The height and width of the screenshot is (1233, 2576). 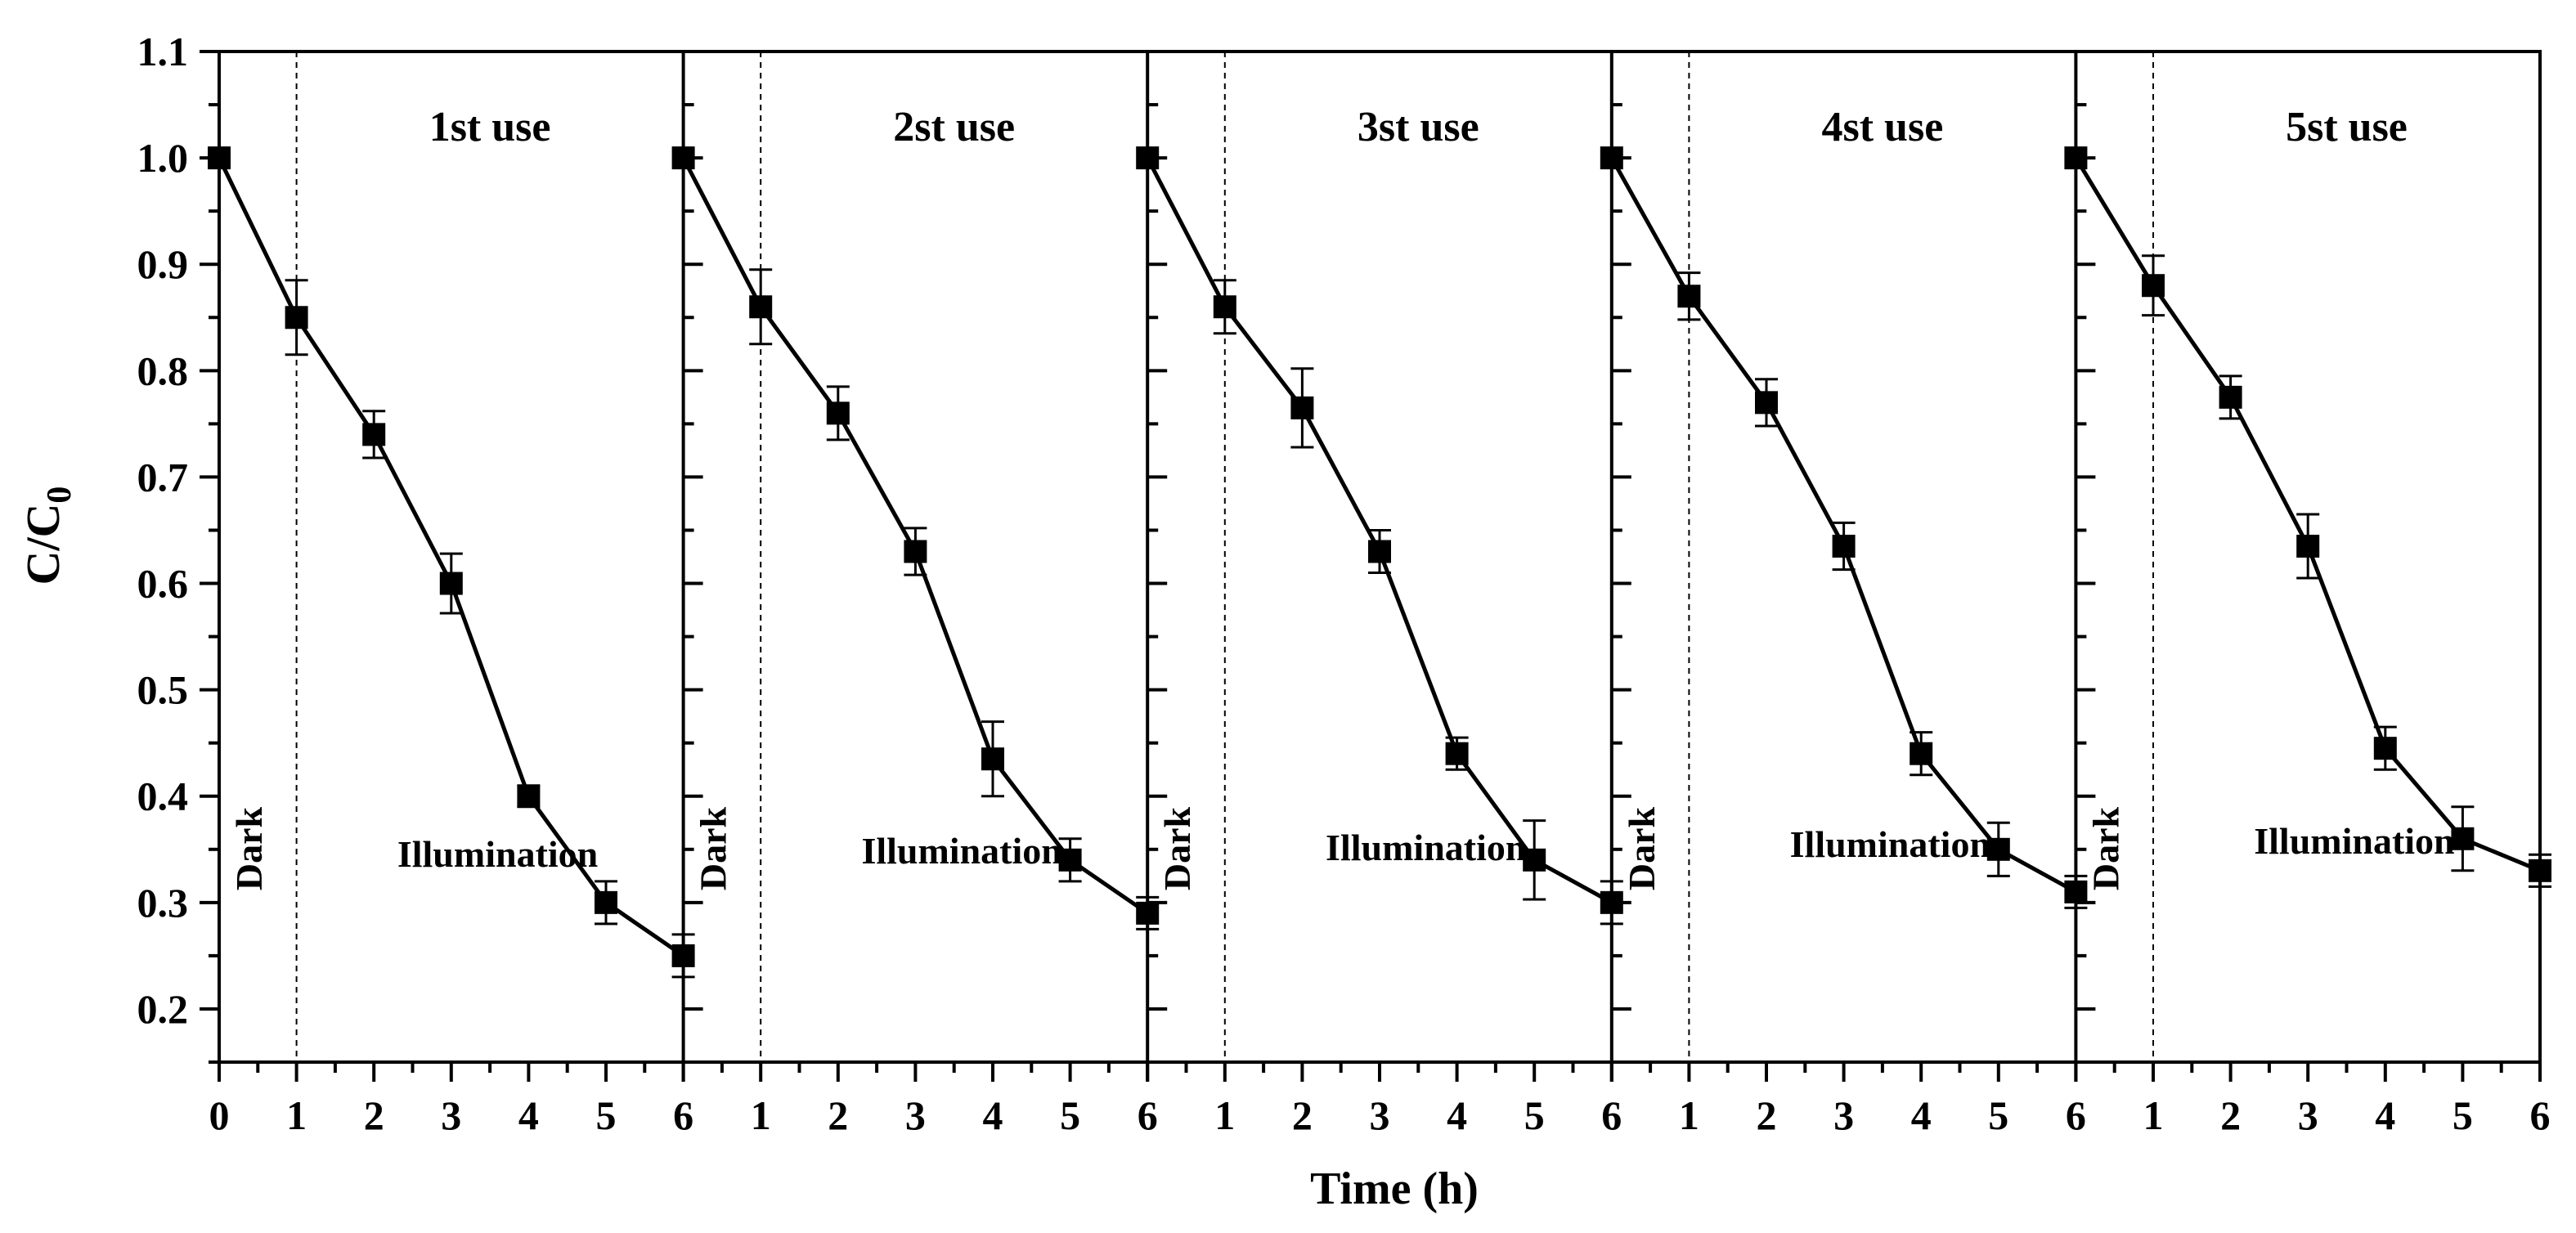 I want to click on y-axis-title-main: C/C, so click(x=43, y=544).